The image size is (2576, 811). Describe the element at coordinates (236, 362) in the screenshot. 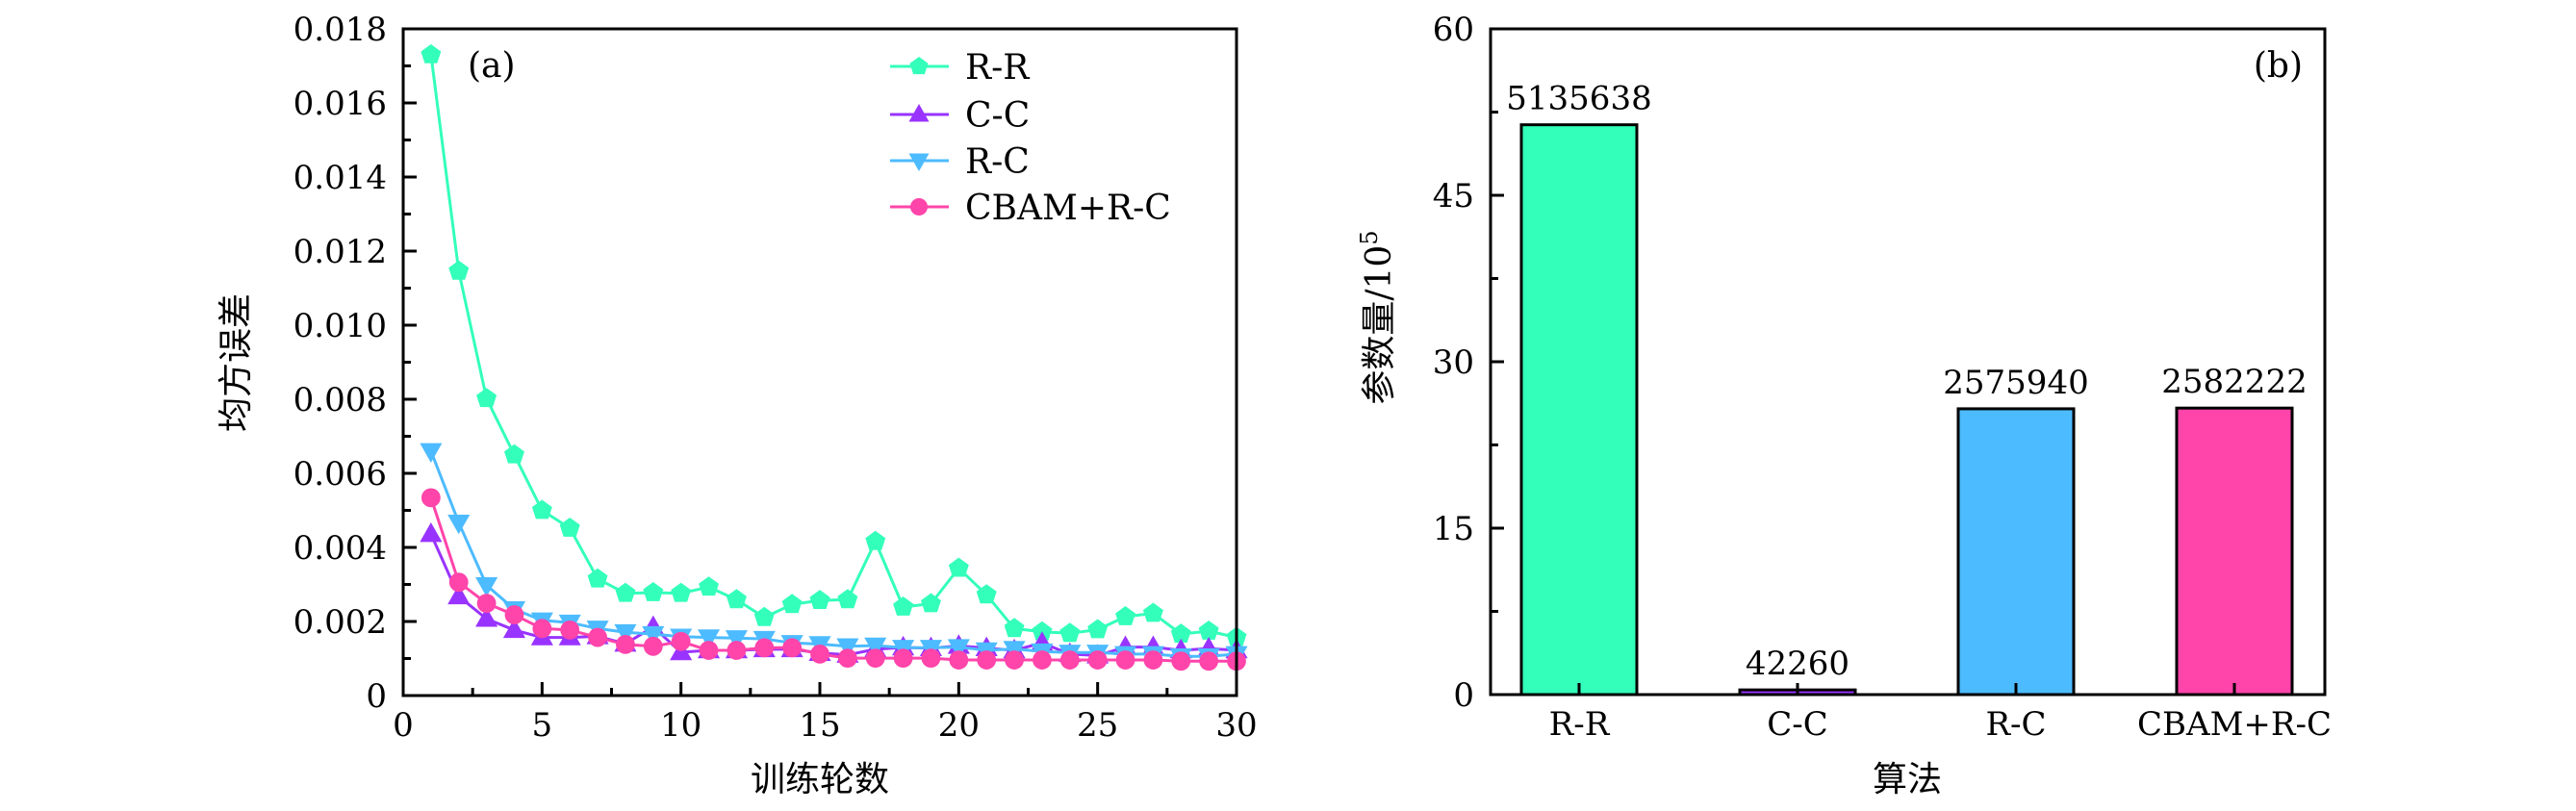

I see `y-axis-title: 均方误差` at that location.